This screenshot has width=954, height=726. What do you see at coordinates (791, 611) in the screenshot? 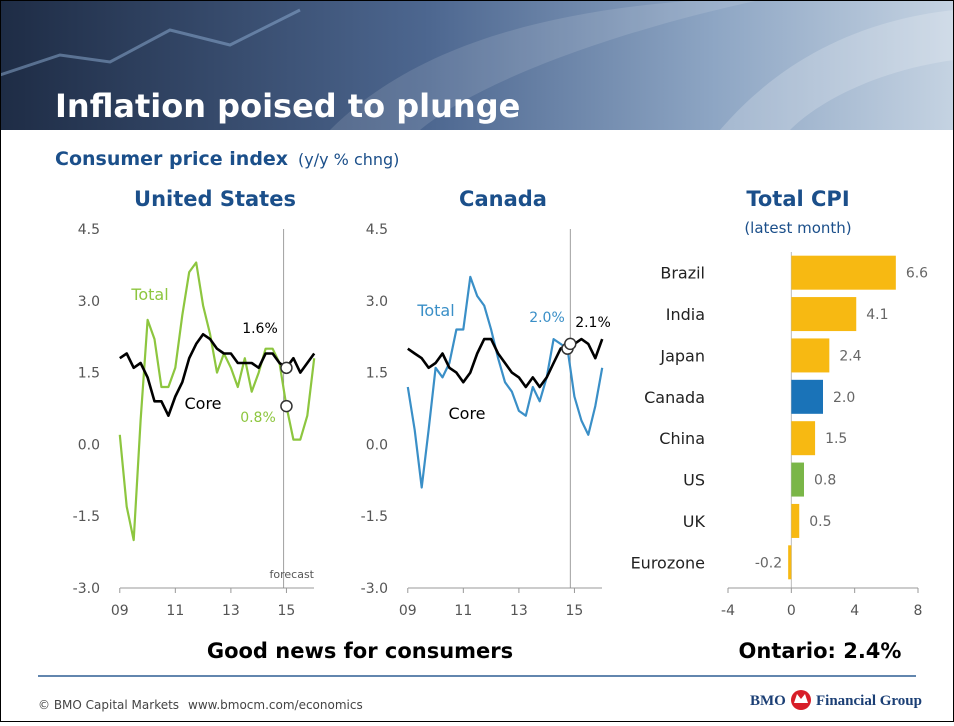
I see `x-tick-label: 0` at bounding box center [791, 611].